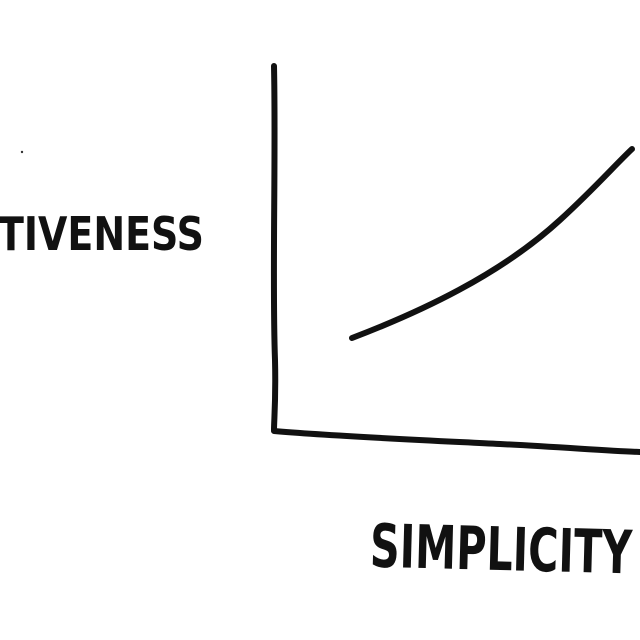  Describe the element at coordinates (455, 441) in the screenshot. I see `x-axis` at that location.